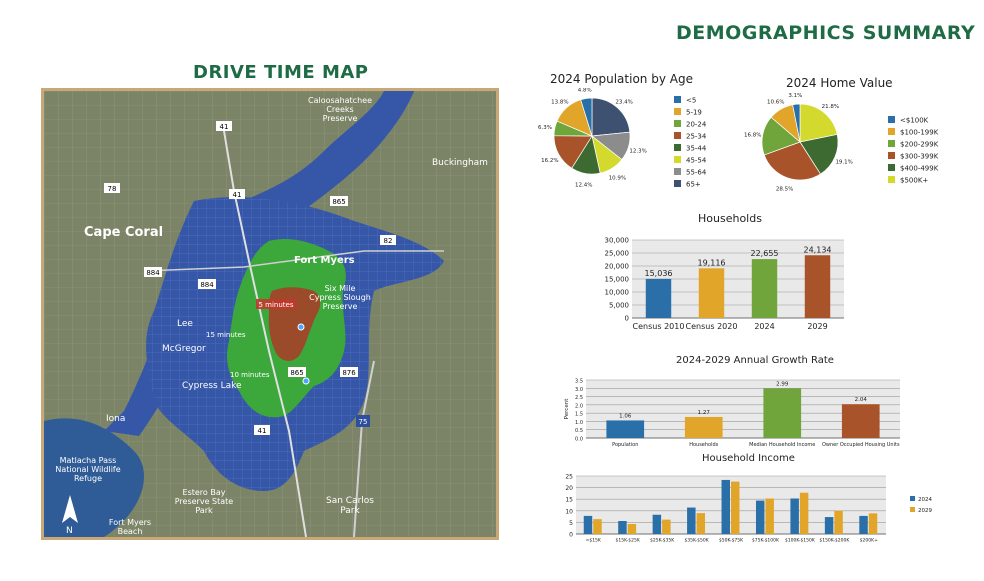  I want to click on x-tick-label: Median Household Income, so click(782, 445).